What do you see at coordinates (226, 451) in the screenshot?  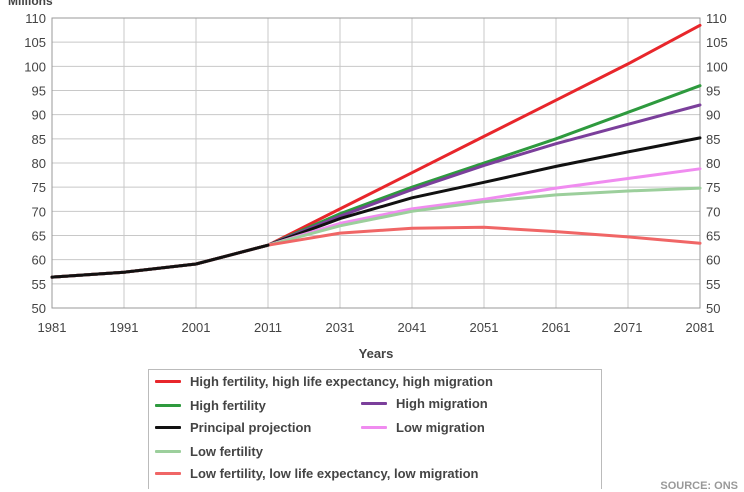 I see `legend-label: Low fertility` at bounding box center [226, 451].